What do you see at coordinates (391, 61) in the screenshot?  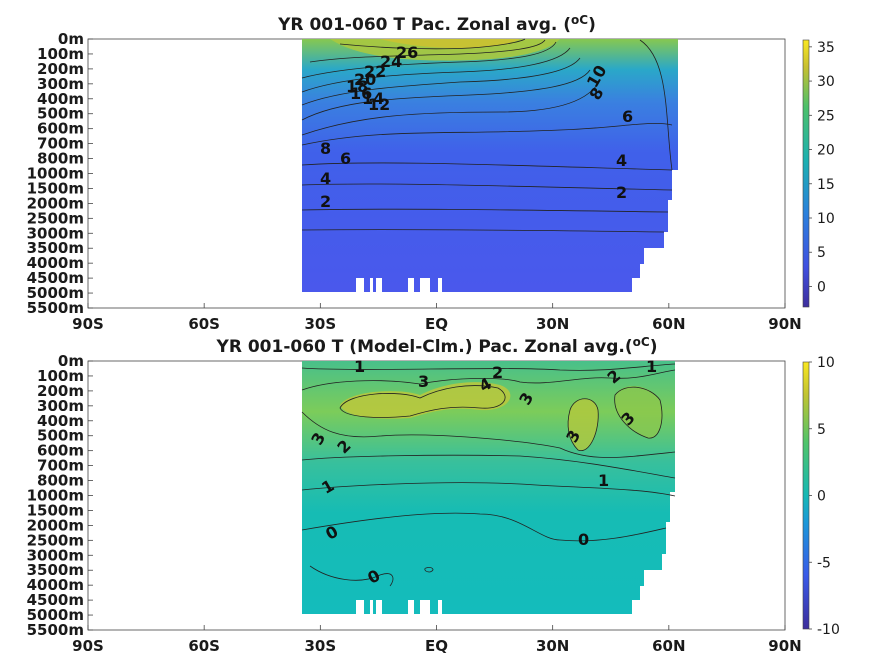 I see `svg-text: 24` at bounding box center [391, 61].